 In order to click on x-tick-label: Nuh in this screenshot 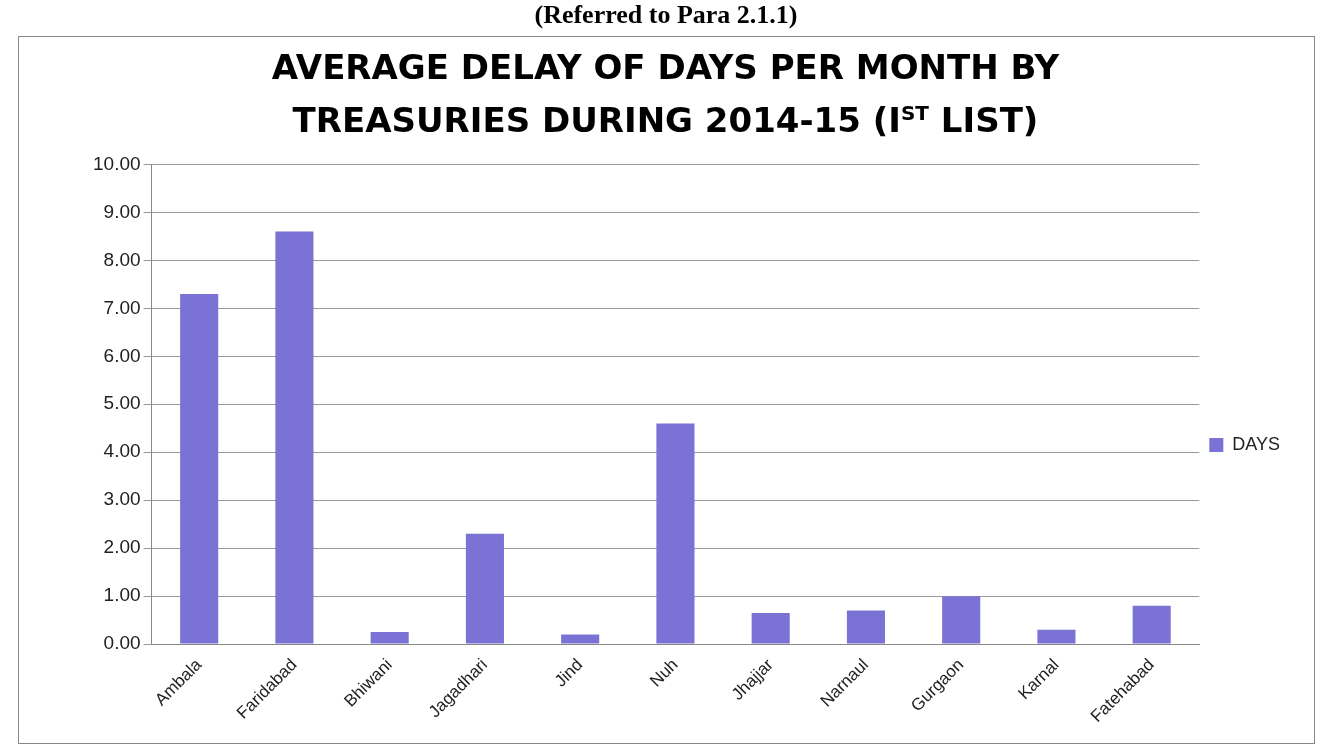, I will do `click(664, 673)`.